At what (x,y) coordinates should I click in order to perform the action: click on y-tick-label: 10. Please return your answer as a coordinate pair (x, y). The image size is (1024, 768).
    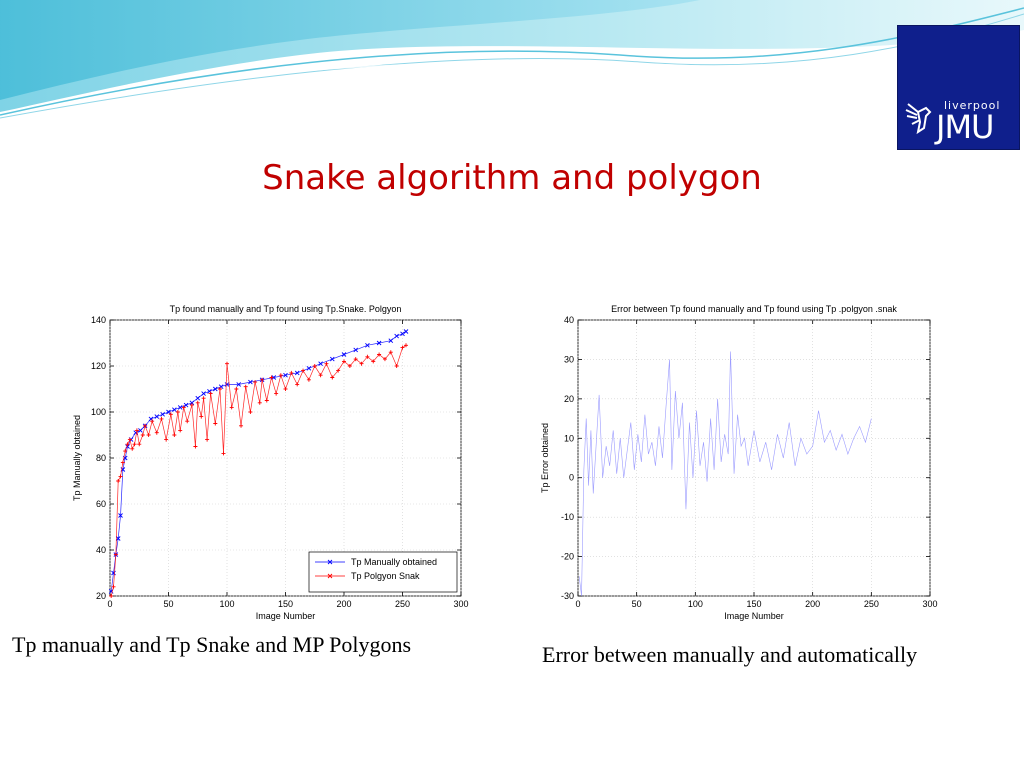
    Looking at the image, I should click on (569, 438).